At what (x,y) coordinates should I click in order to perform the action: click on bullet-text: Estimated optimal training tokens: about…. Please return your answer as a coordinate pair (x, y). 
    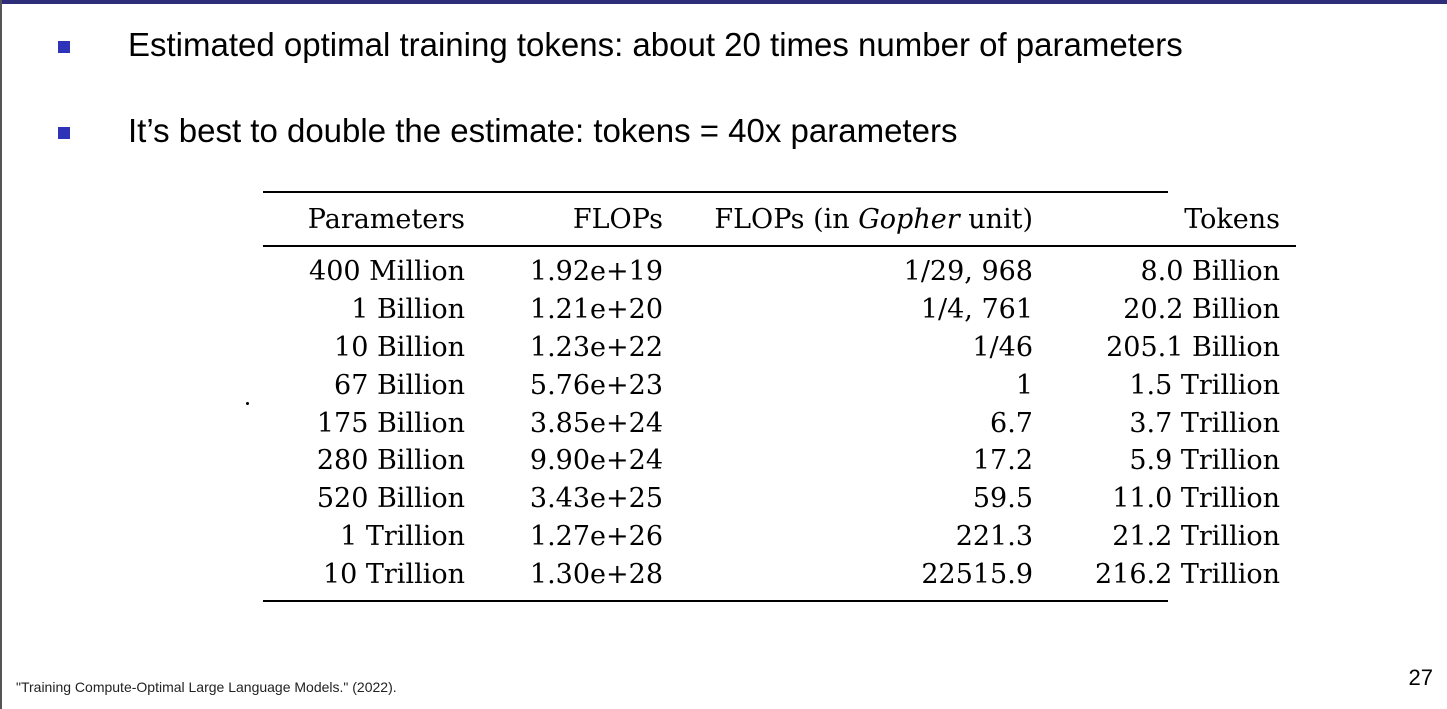
    Looking at the image, I should click on (655, 44).